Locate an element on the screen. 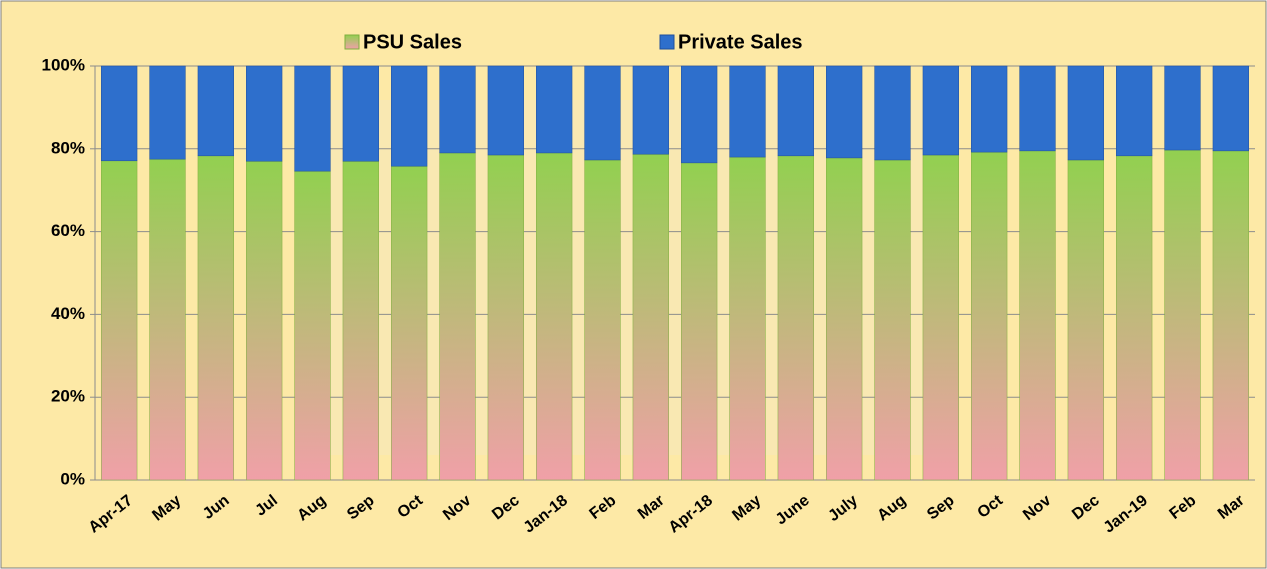 Image resolution: width=1267 pixels, height=569 pixels. y-tick-label: 100% is located at coordinates (63, 64).